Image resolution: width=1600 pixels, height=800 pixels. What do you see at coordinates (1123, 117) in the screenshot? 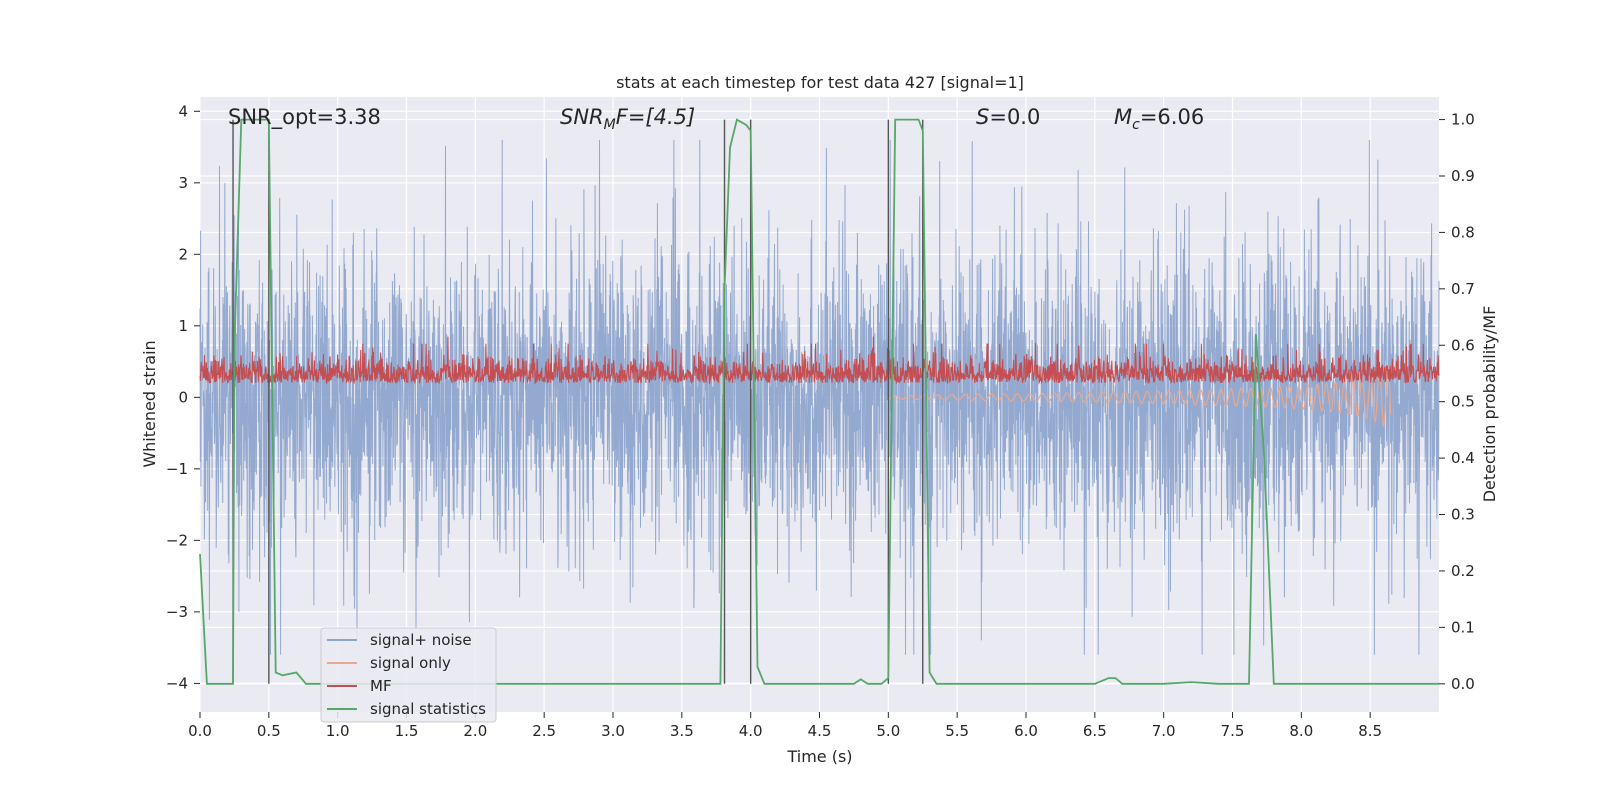
I see `annotation-mc-main: M` at bounding box center [1123, 117].